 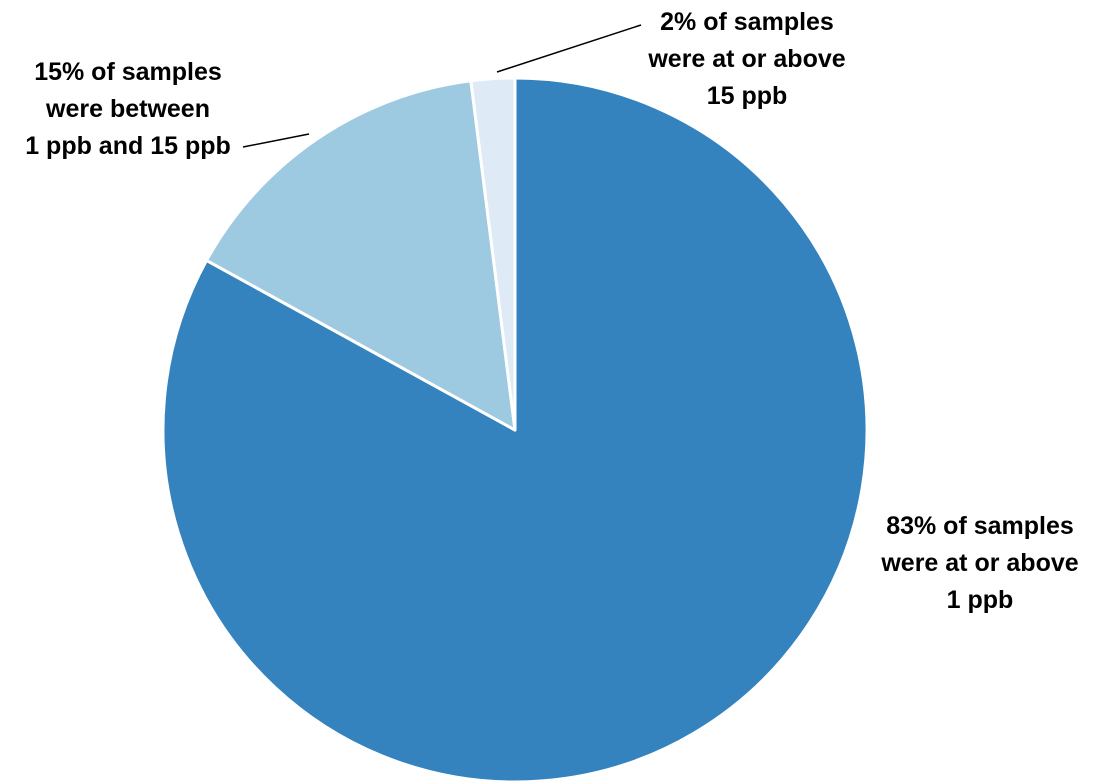 What do you see at coordinates (980, 600) in the screenshot?
I see `slice-label-1-line-3: 1 ppb` at bounding box center [980, 600].